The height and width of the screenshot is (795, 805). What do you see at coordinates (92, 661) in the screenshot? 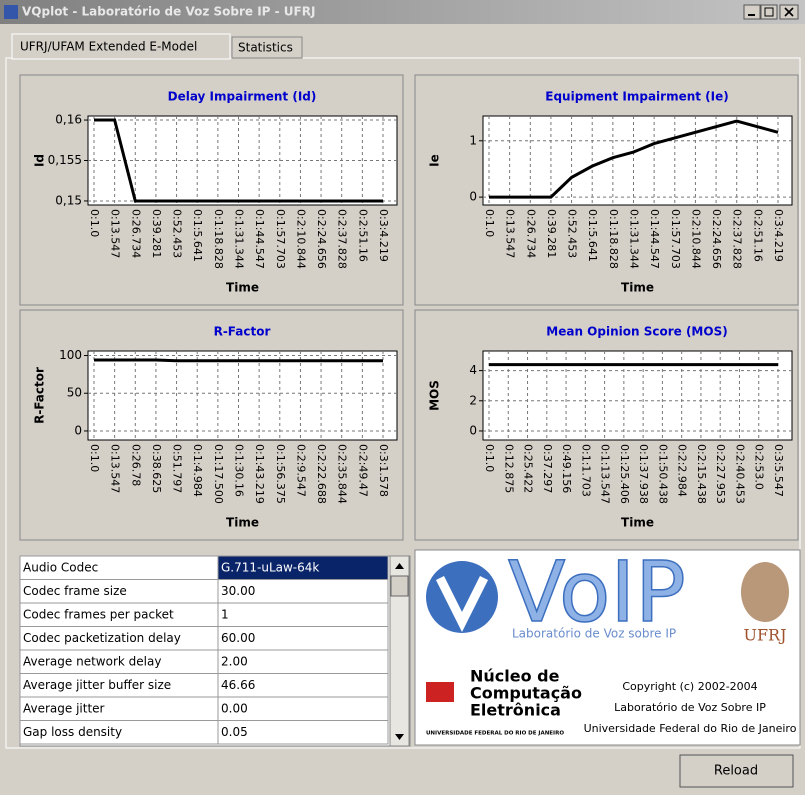
I see `param-name: Average network delay` at bounding box center [92, 661].